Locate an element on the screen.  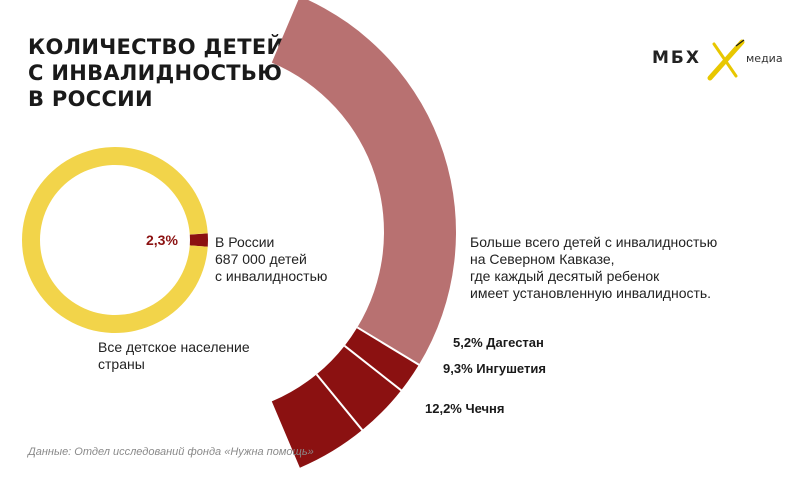
russia-label-line-3: с инвалидностью is located at coordinates (271, 276).